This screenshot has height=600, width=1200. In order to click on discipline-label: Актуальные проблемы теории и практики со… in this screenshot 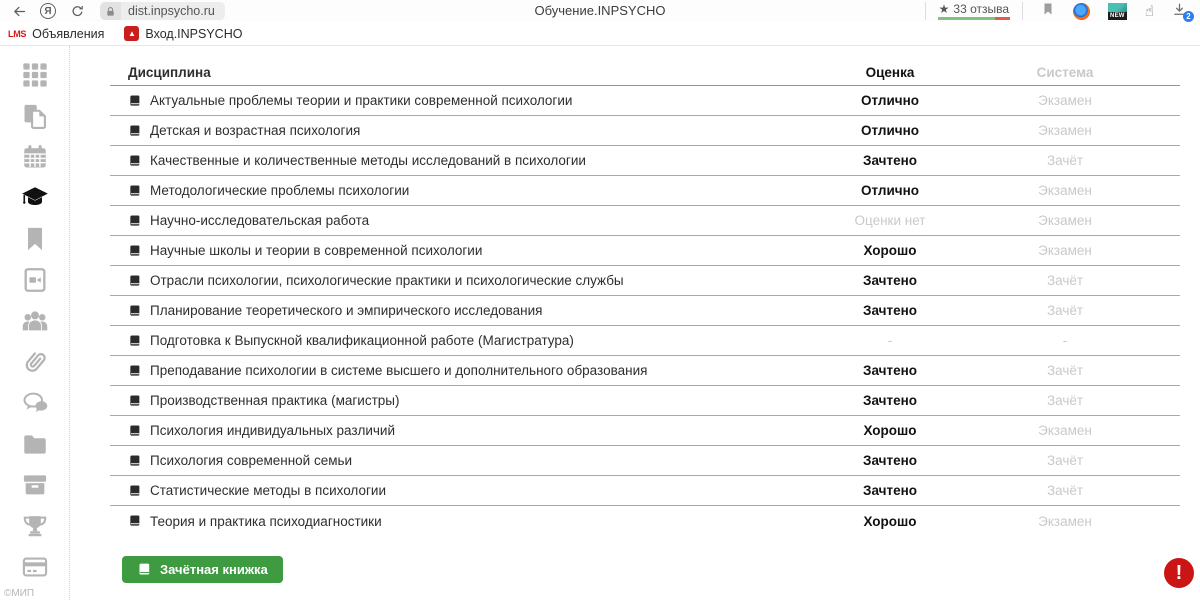, I will do `click(361, 100)`.